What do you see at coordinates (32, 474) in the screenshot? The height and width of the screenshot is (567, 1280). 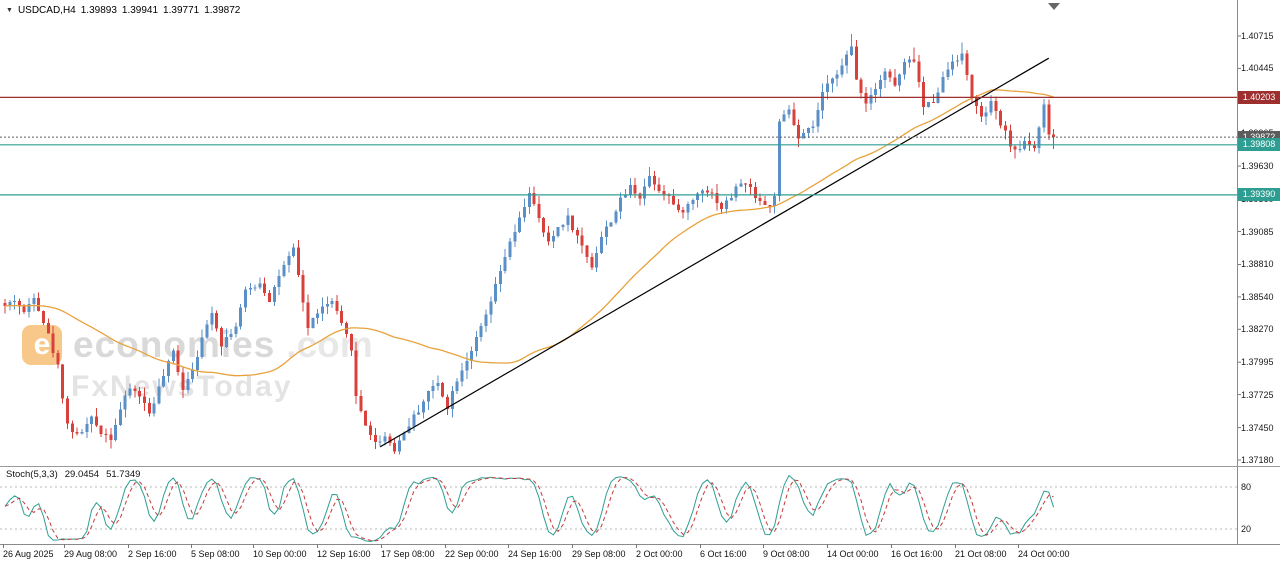 I see `stoch-indicator-name: Stoch(5,3,3)` at bounding box center [32, 474].